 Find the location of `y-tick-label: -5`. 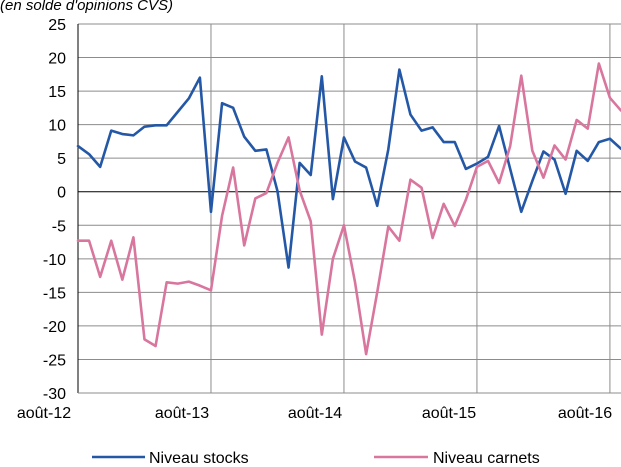

y-tick-label: -5 is located at coordinates (59, 226).